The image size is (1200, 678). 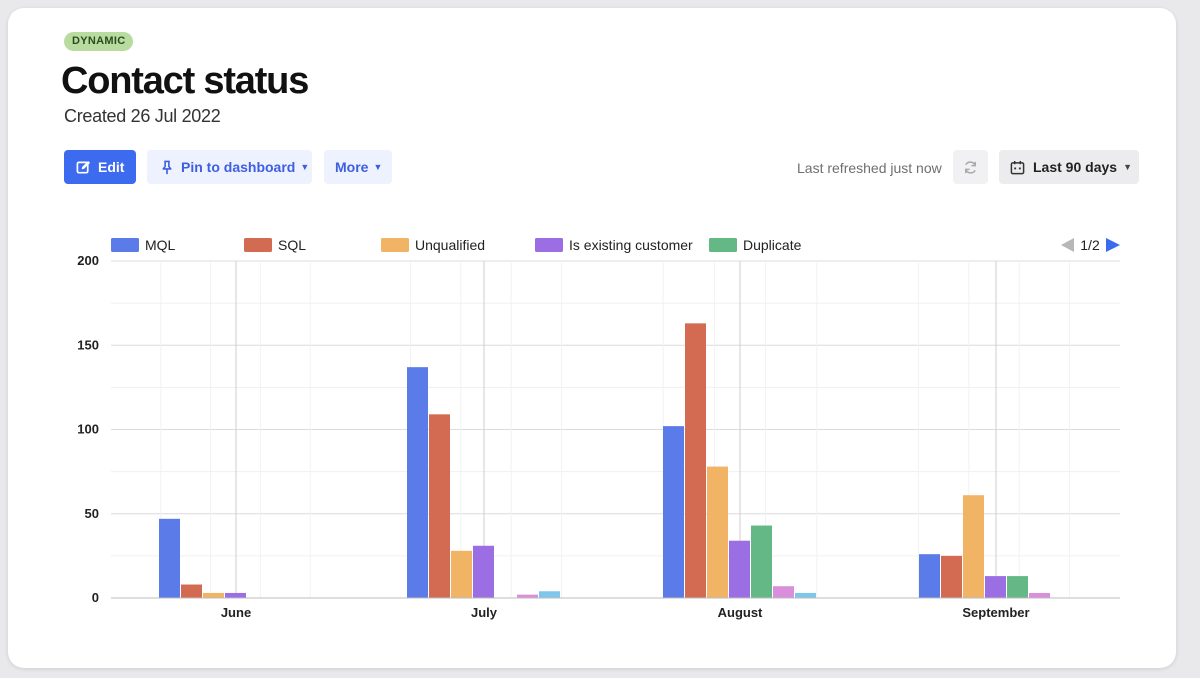 What do you see at coordinates (717, 532) in the screenshot?
I see `bar-unqualified-august` at bounding box center [717, 532].